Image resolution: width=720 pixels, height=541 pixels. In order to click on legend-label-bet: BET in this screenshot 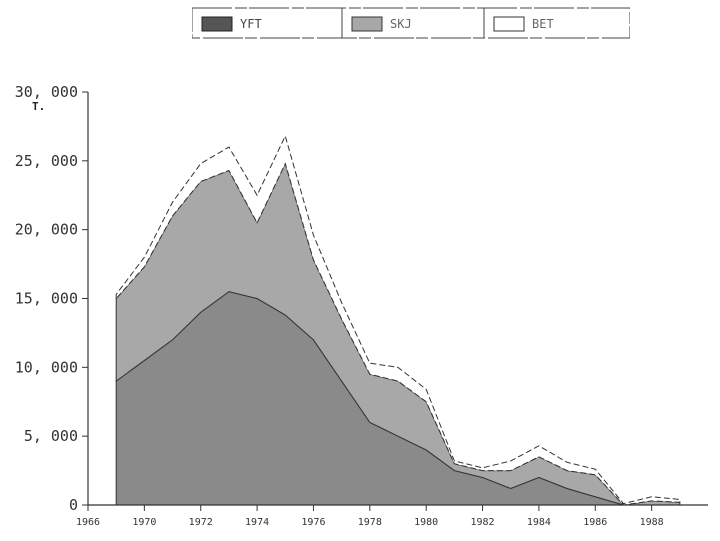, I will do `click(543, 24)`.